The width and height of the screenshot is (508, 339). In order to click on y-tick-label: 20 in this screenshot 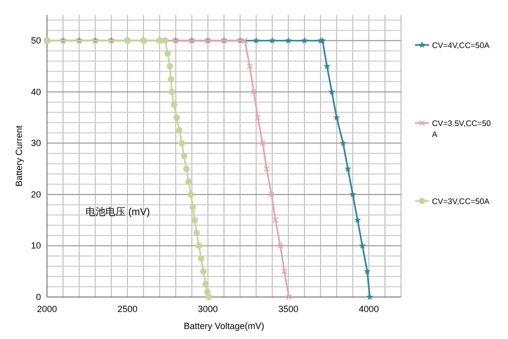, I will do `click(35, 194)`.